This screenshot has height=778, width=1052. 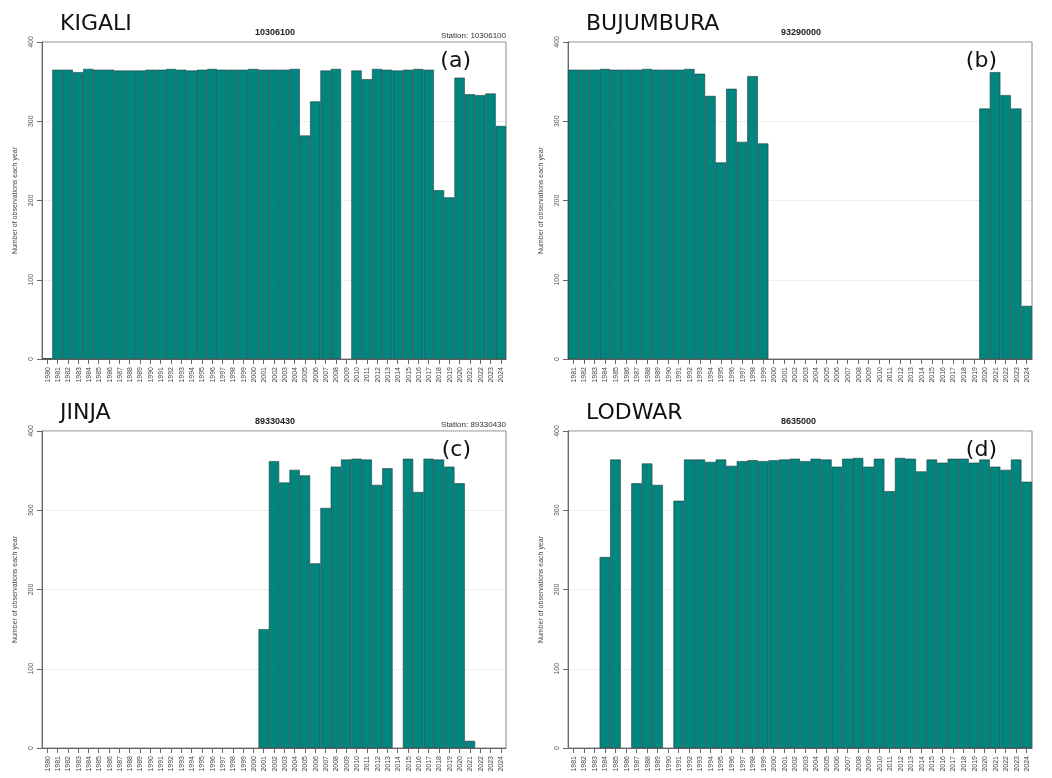 I want to click on chart-subtitle: 89330430, so click(x=275, y=420).